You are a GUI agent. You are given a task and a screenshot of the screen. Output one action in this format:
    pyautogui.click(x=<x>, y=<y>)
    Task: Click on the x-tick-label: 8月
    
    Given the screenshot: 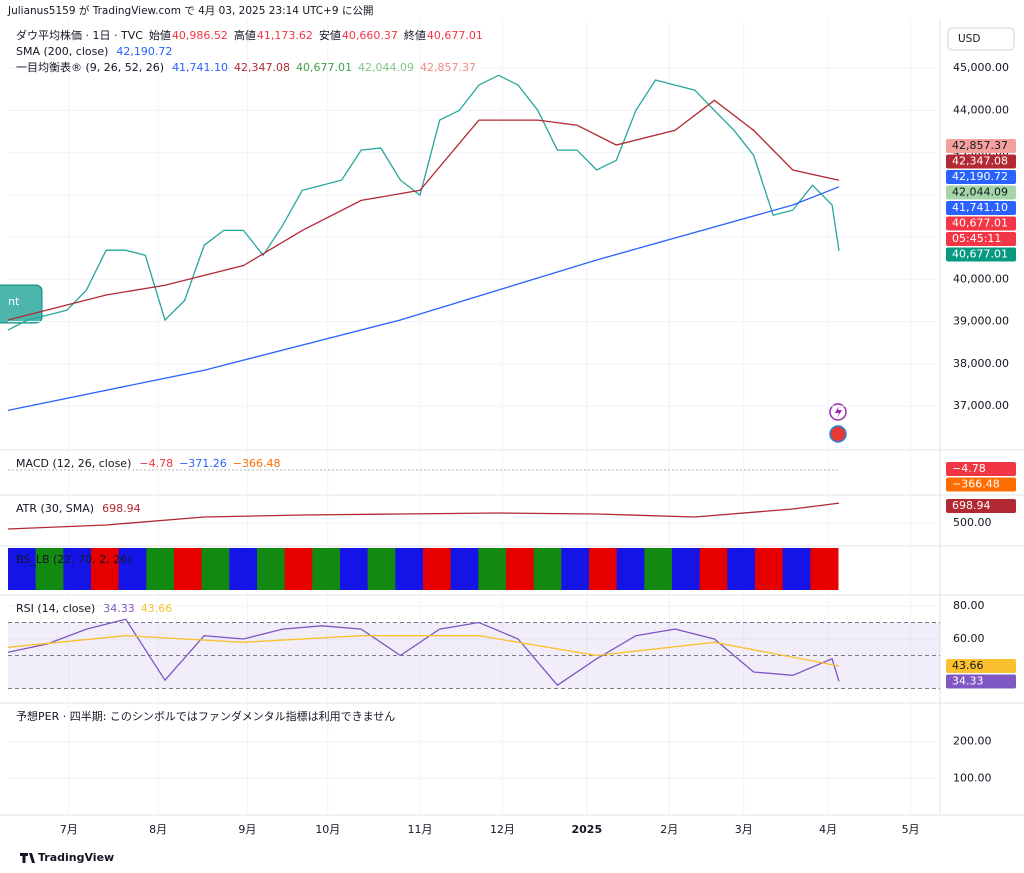 What is the action you would take?
    pyautogui.click(x=158, y=829)
    